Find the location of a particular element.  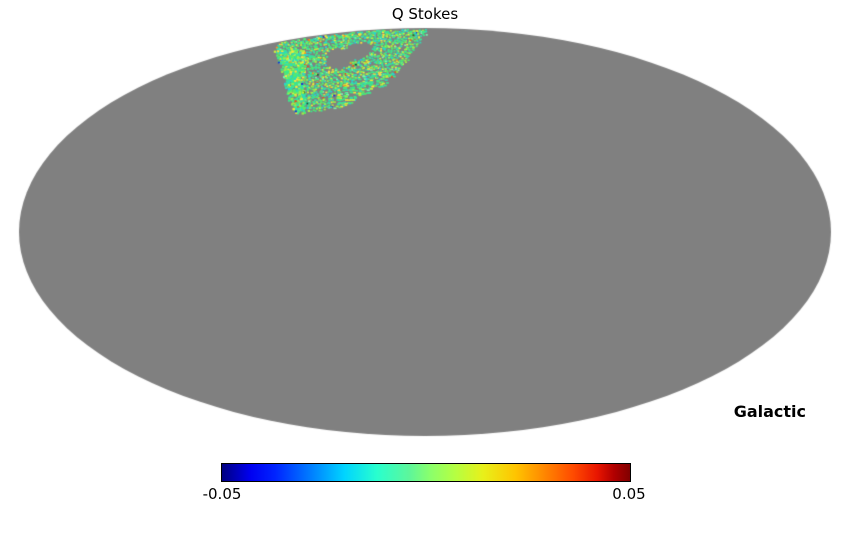

colorbar is located at coordinates (426, 472).